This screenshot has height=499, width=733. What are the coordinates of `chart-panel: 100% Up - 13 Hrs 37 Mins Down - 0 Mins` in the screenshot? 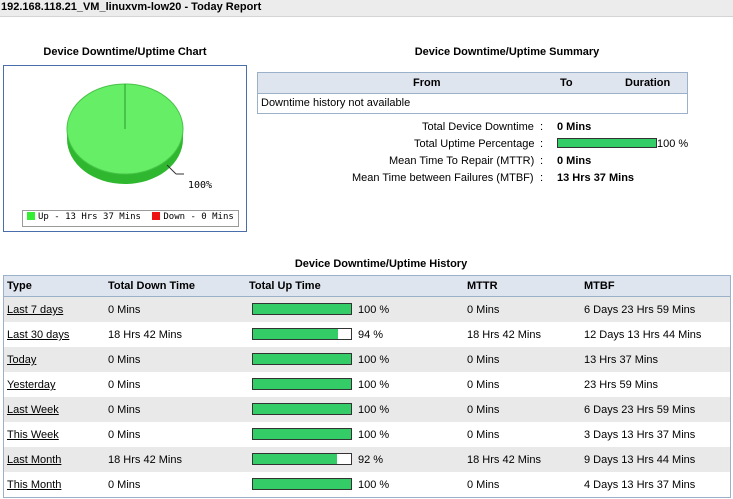 It's located at (125, 148).